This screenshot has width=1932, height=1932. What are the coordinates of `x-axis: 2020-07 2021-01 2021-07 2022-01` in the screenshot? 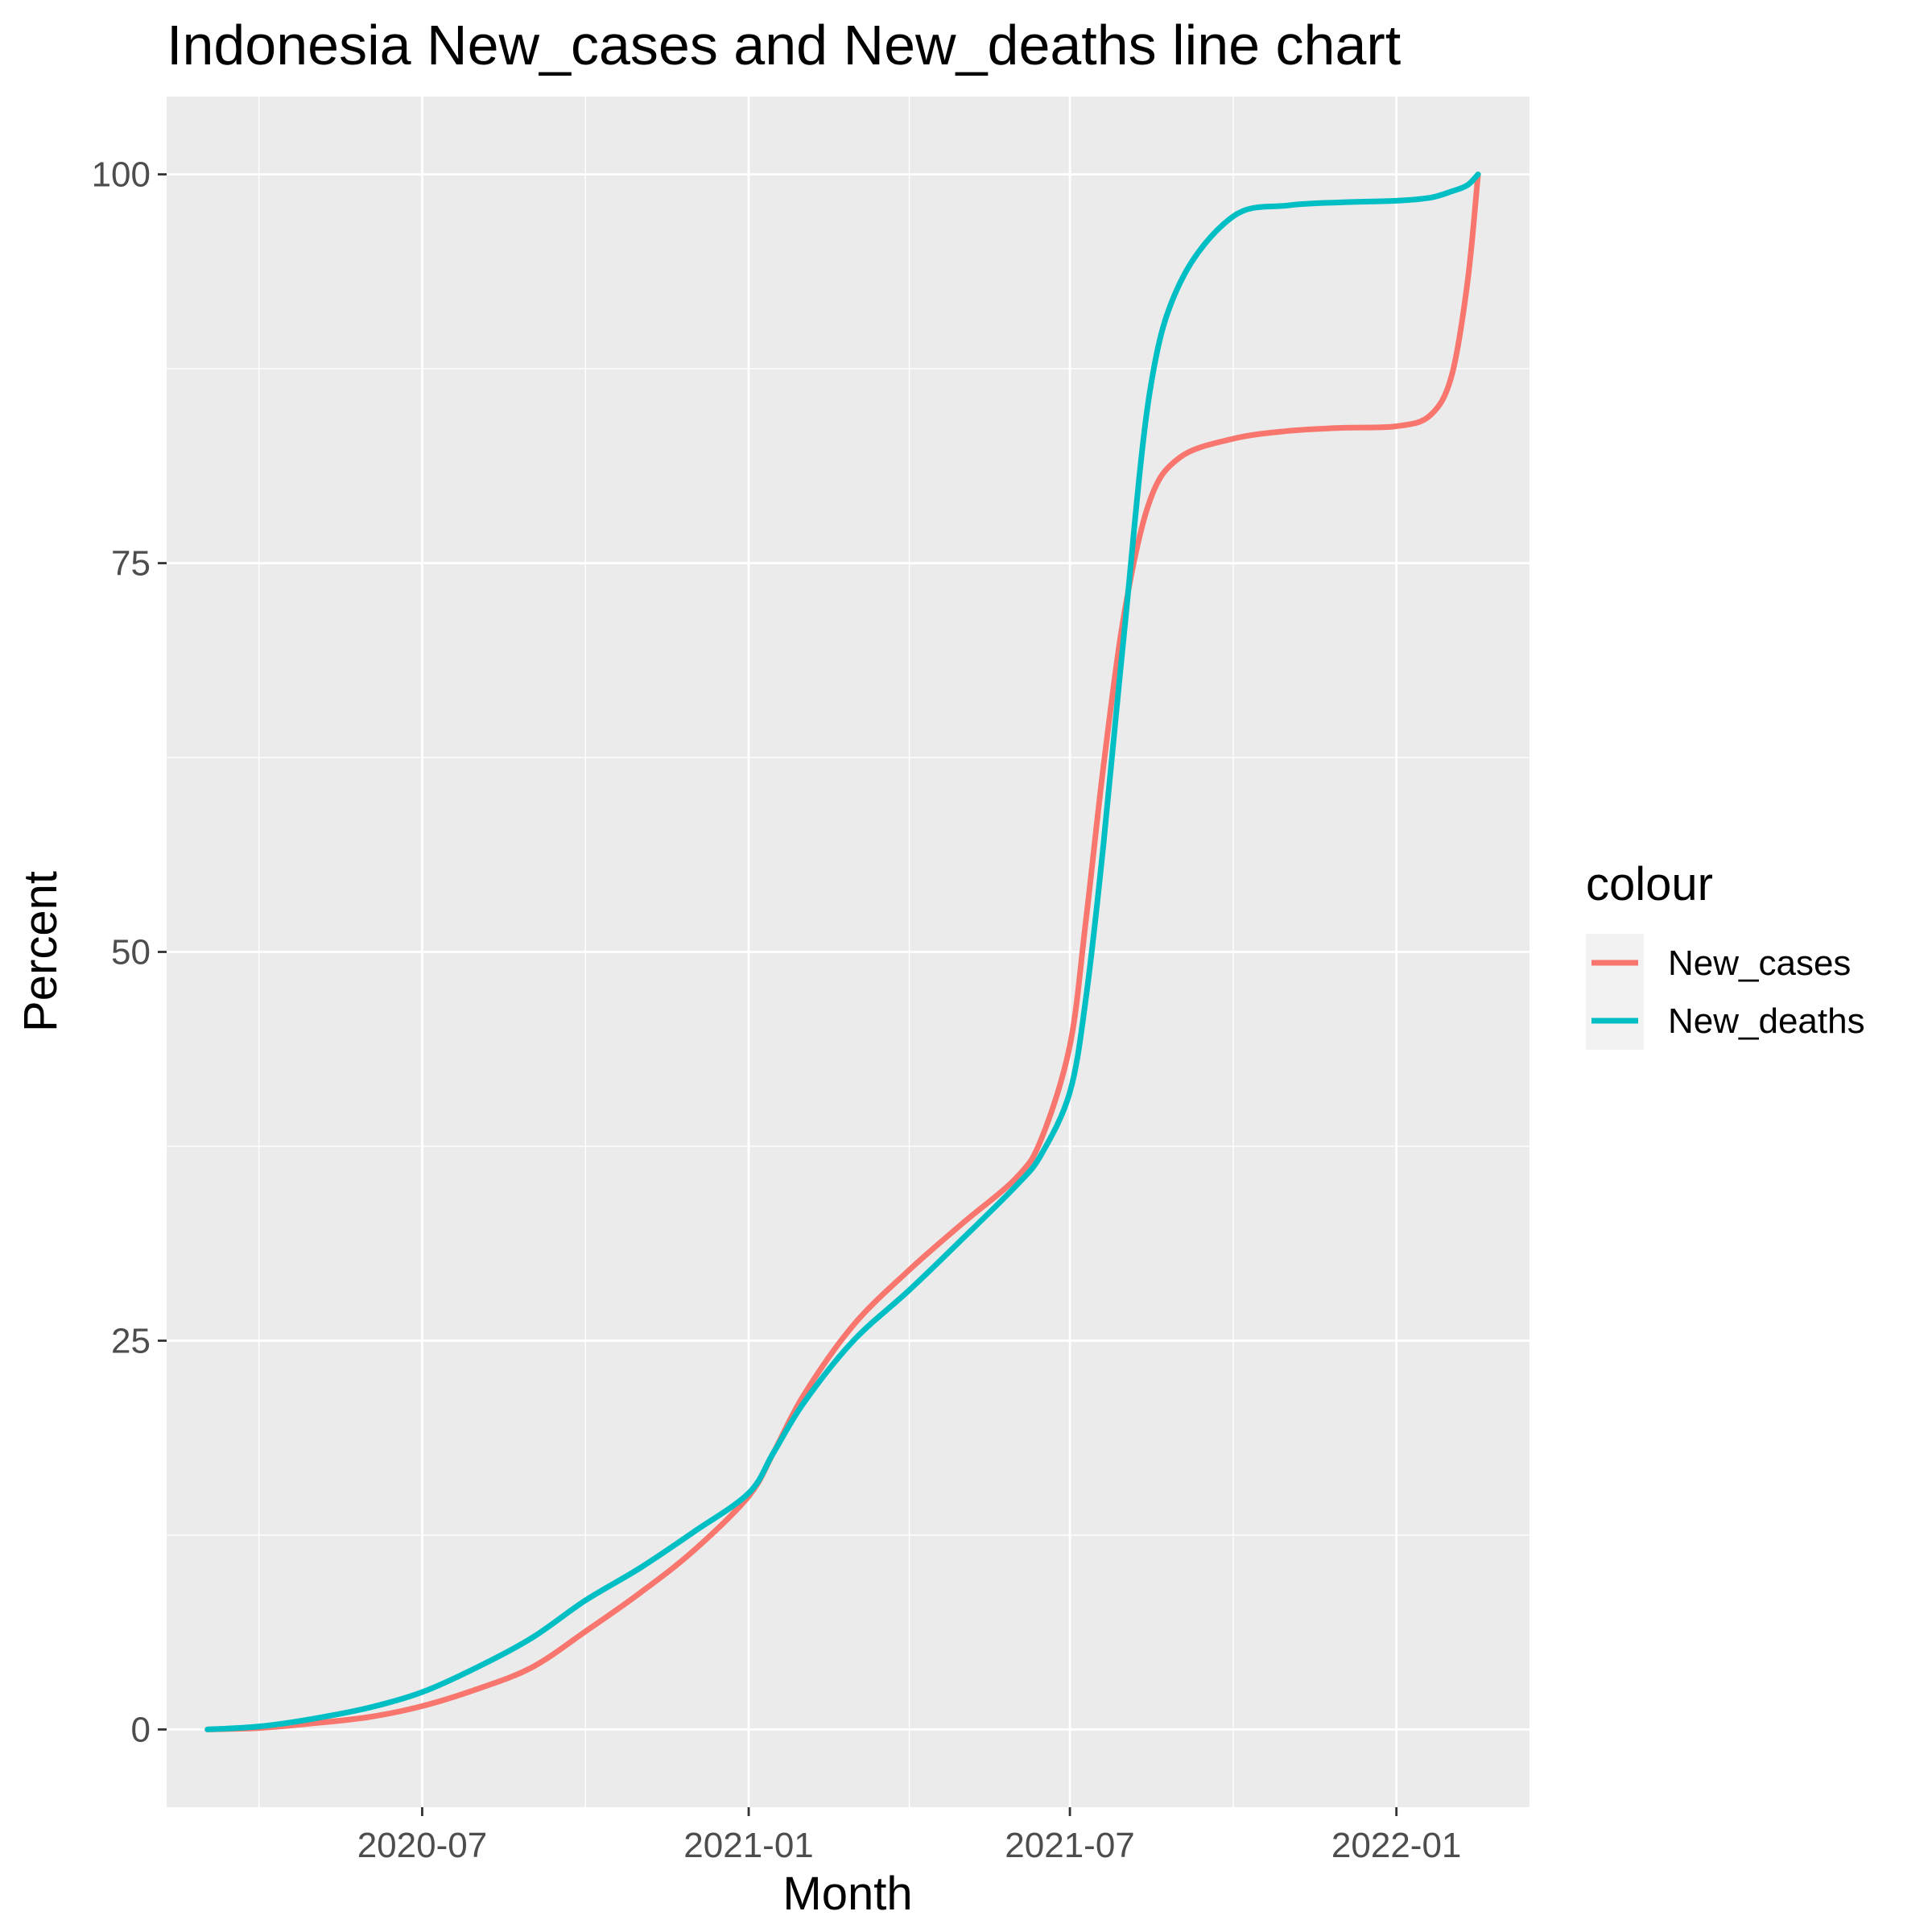 It's located at (909, 1836).